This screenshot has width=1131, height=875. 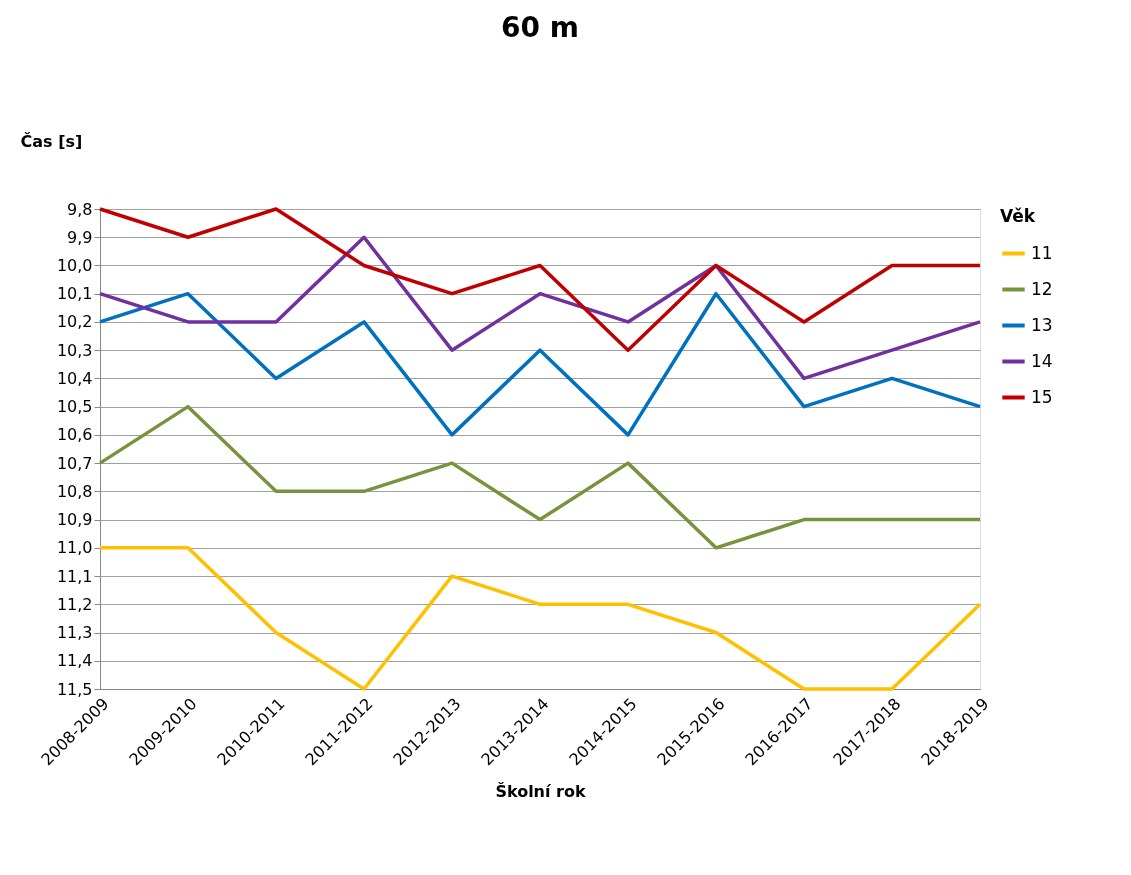 I want to click on legend-label: 14, so click(x=1042, y=360).